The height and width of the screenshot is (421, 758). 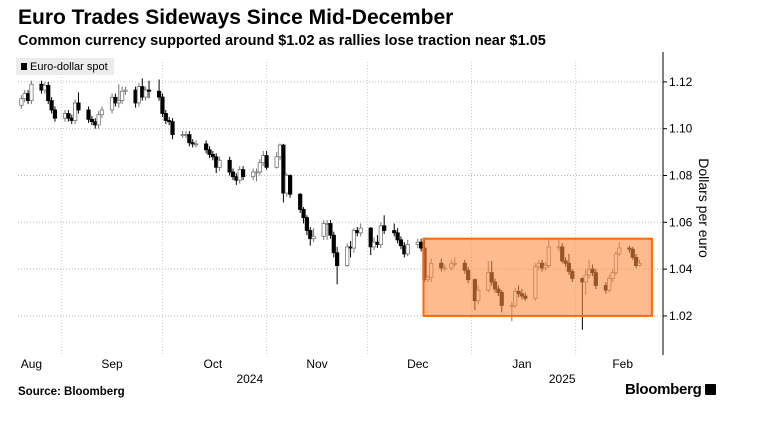 What do you see at coordinates (622, 364) in the screenshot?
I see `x-tick-label: Feb` at bounding box center [622, 364].